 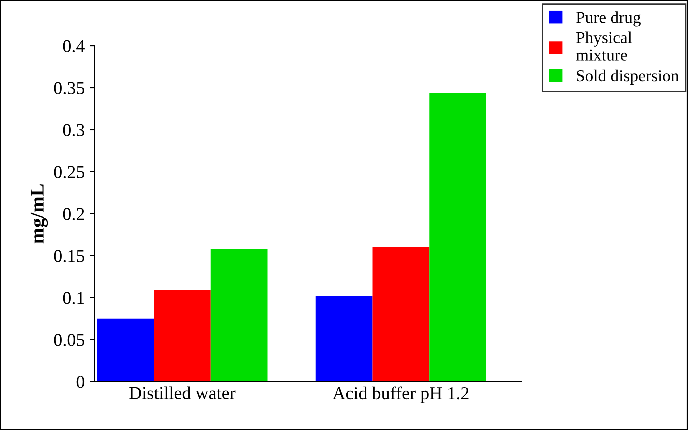 I want to click on y-tick-label: 0.35, so click(x=69, y=88).